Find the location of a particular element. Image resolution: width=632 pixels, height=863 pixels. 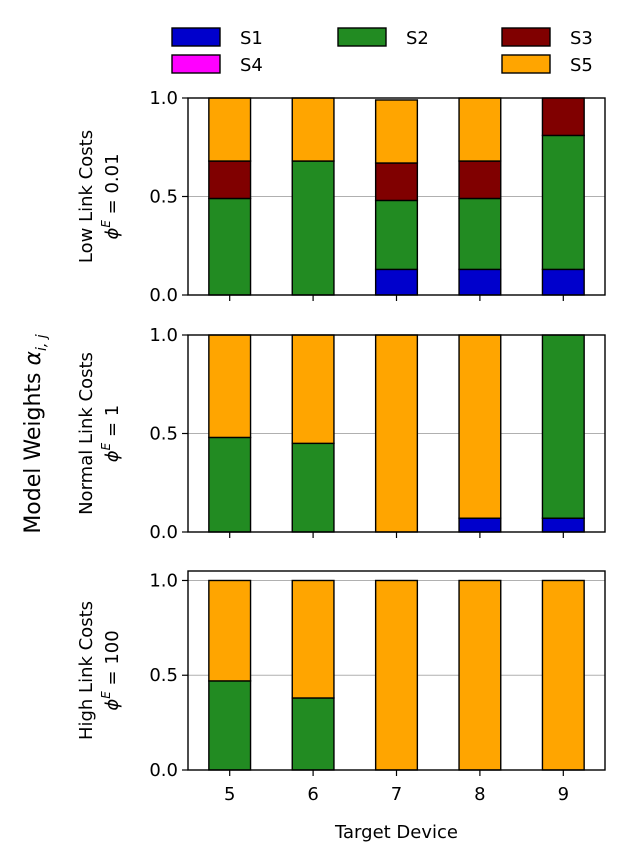

x-tick-label: 7 is located at coordinates (396, 794).